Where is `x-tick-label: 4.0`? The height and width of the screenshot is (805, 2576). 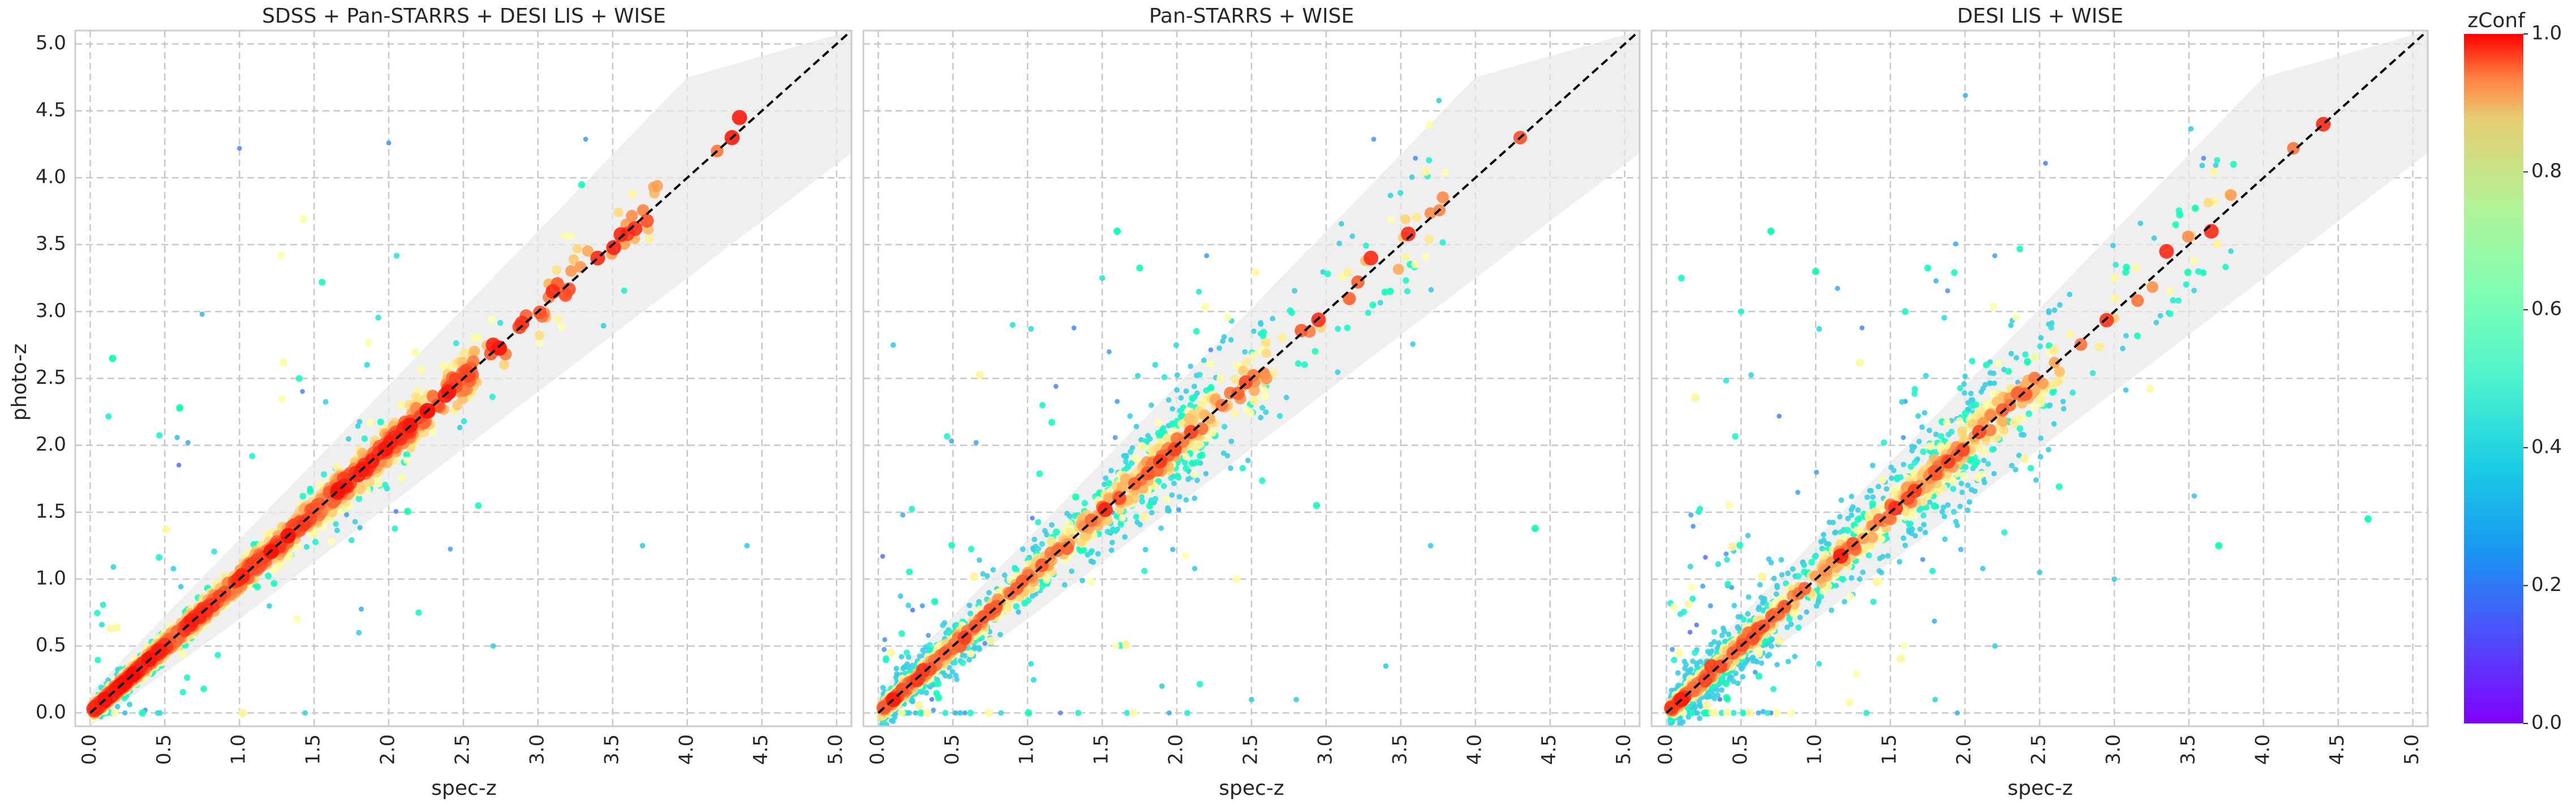 x-tick-label: 4.0 is located at coordinates (1474, 749).